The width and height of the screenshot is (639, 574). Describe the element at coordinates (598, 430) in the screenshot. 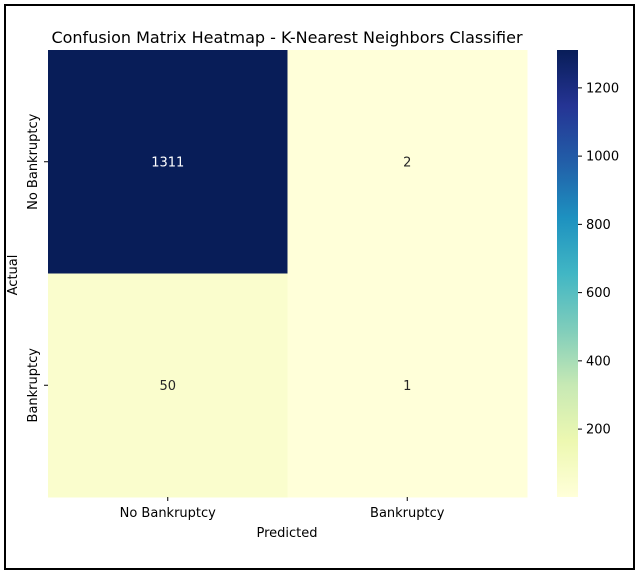

I see `colorbar-tick-label-0: 200` at that location.